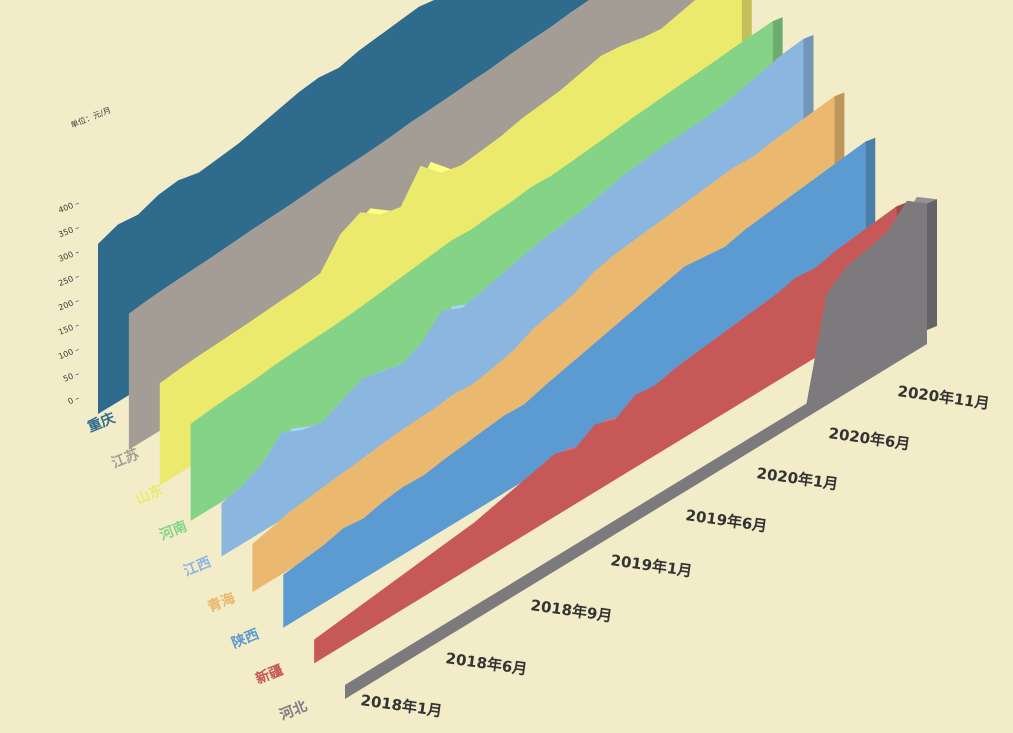  What do you see at coordinates (149, 494) in the screenshot?
I see `series-label: 山东` at bounding box center [149, 494].